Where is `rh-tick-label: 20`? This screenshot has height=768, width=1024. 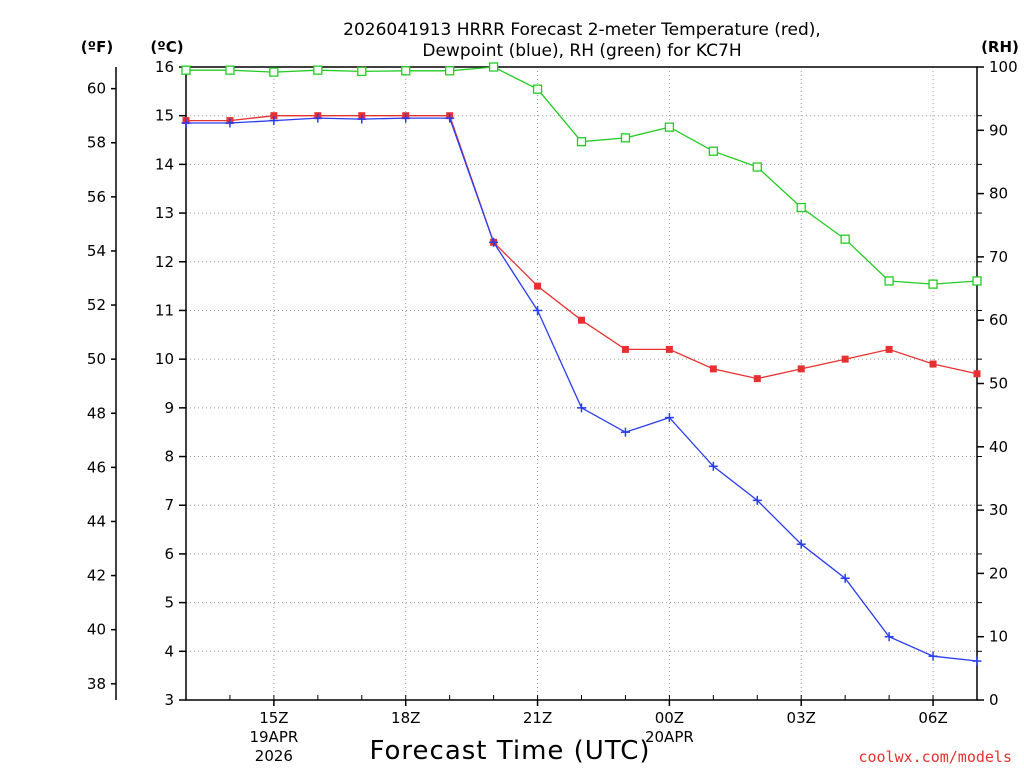
rh-tick-label: 20 is located at coordinates (998, 573).